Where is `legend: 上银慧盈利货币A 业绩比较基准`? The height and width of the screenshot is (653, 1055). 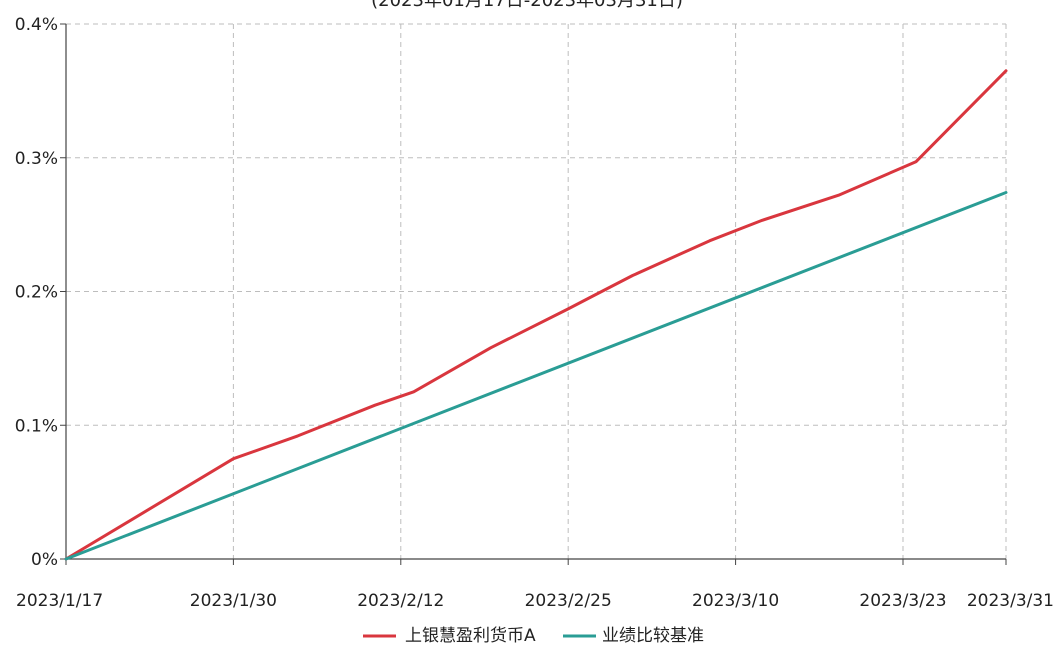 legend: 上银慧盈利货币A 业绩比较基准 is located at coordinates (533, 636).